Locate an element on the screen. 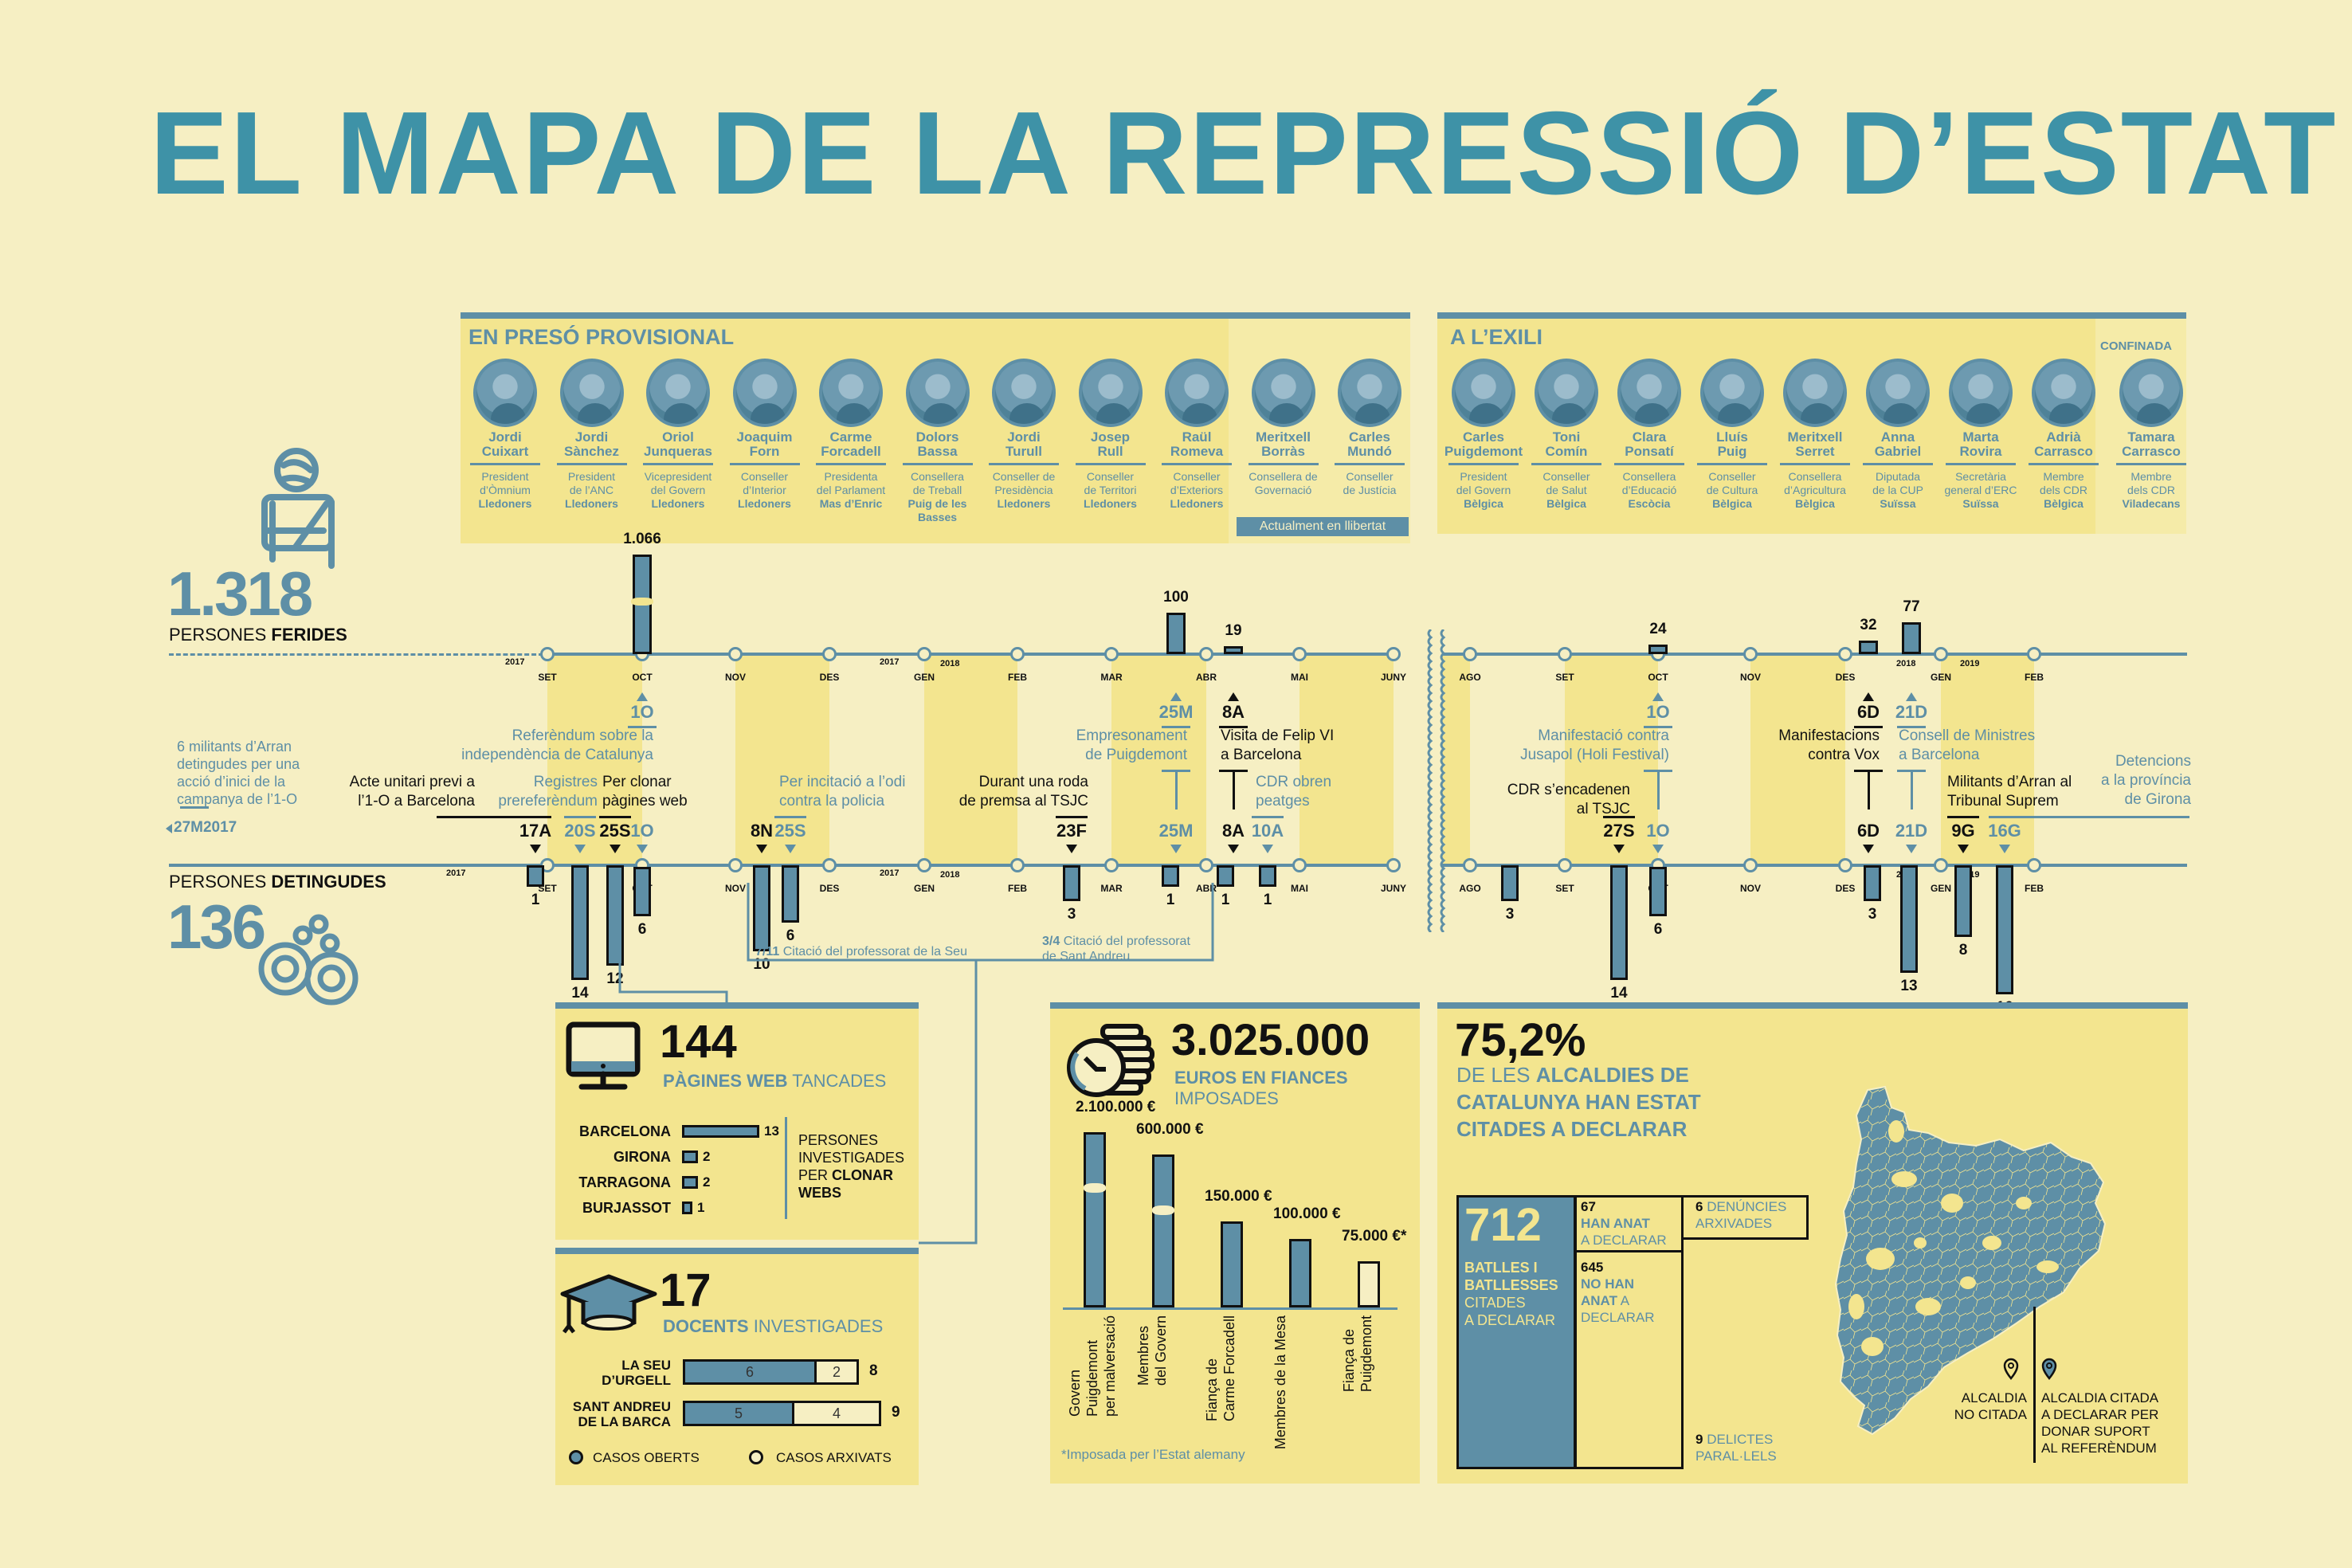 The image size is (2352, 1568). coins-clock-icon is located at coordinates (1110, 1060).